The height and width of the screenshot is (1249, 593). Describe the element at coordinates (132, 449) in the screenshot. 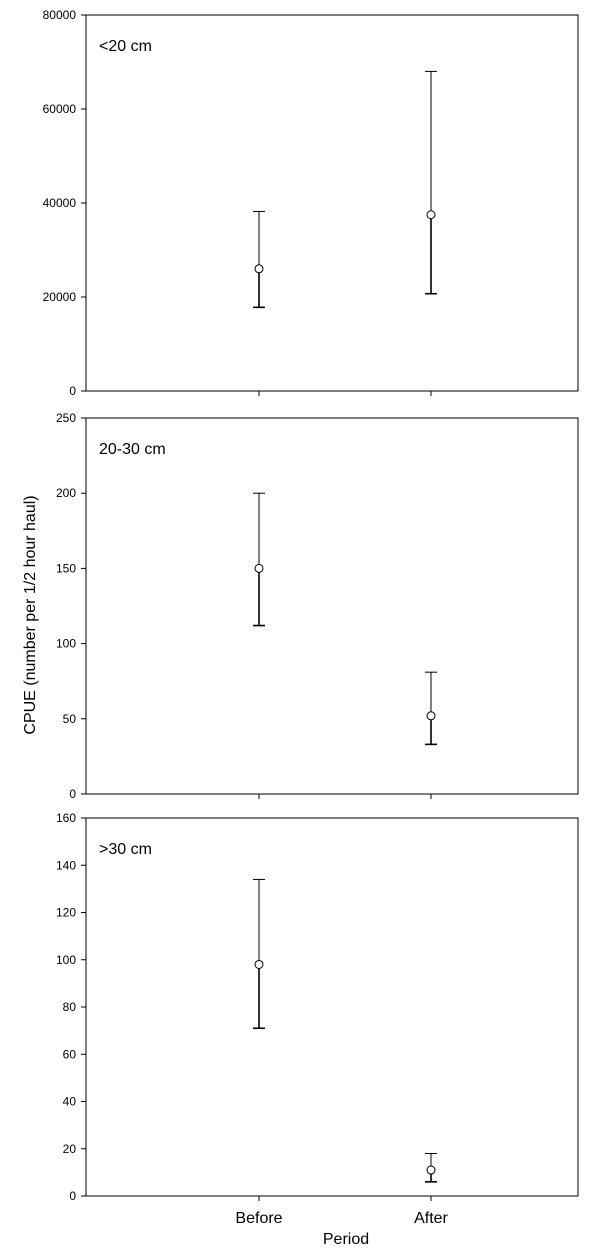

I see `panel-label: 20-30 cm` at that location.